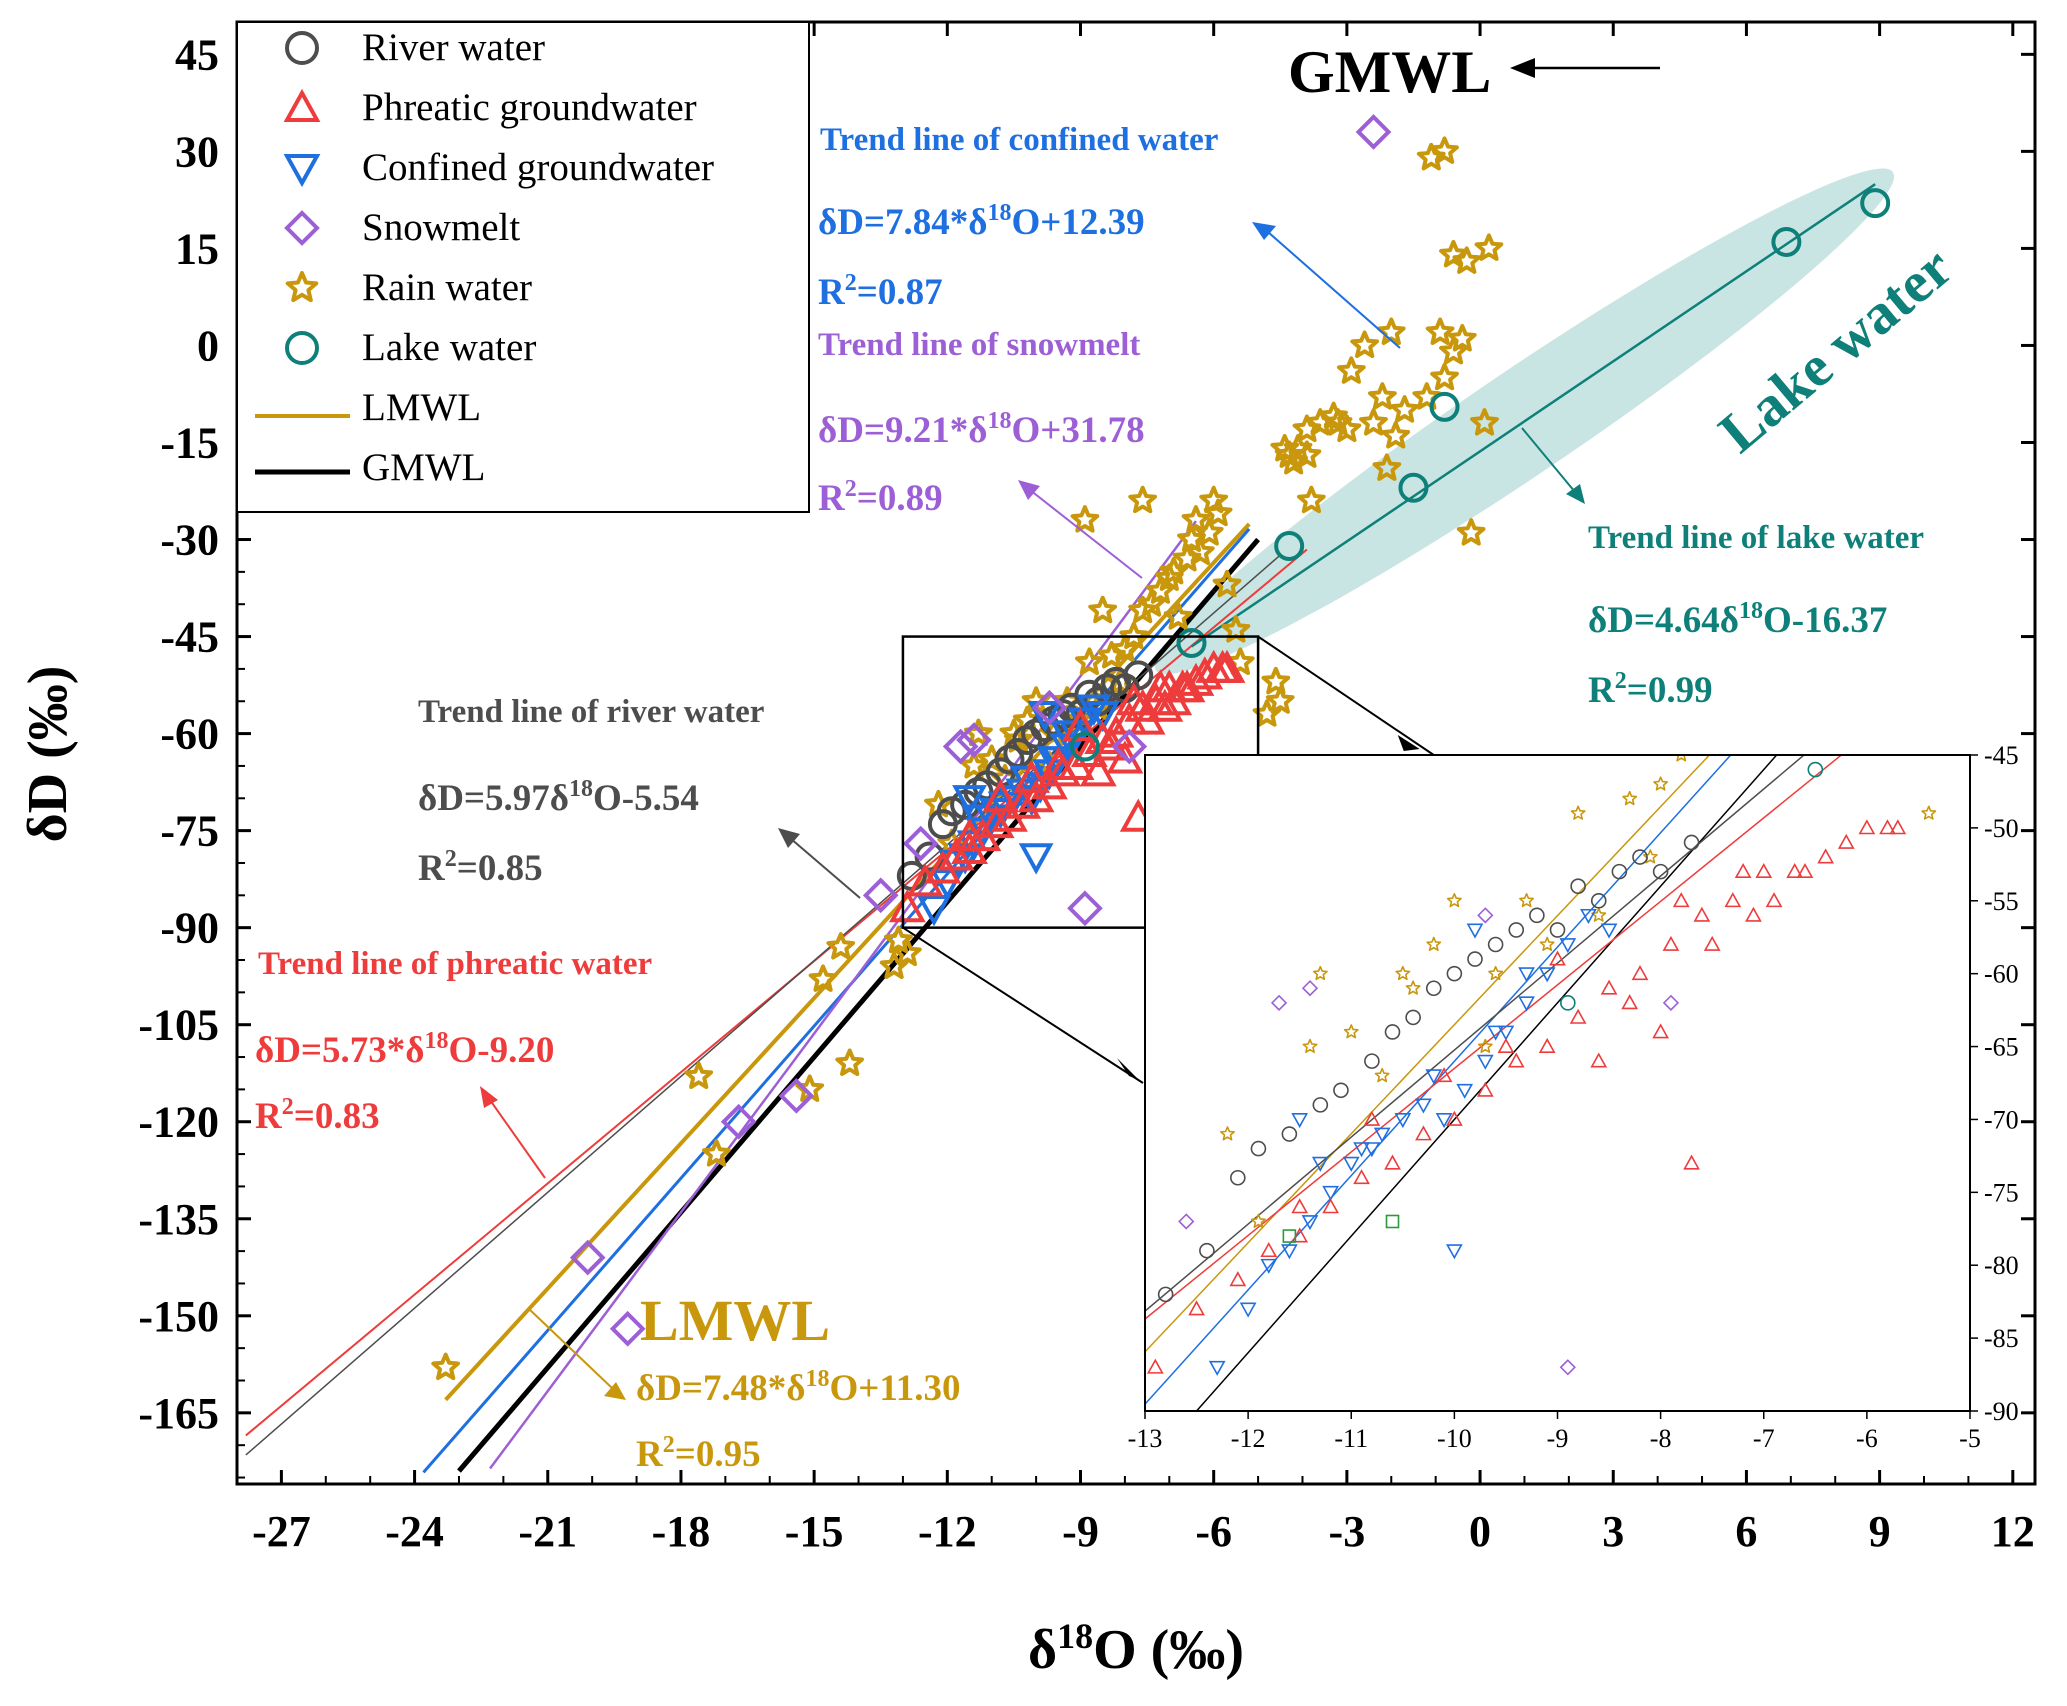 The height and width of the screenshot is (1706, 2067). What do you see at coordinates (189, 540) in the screenshot?
I see `y-tick-label: -30` at bounding box center [189, 540].